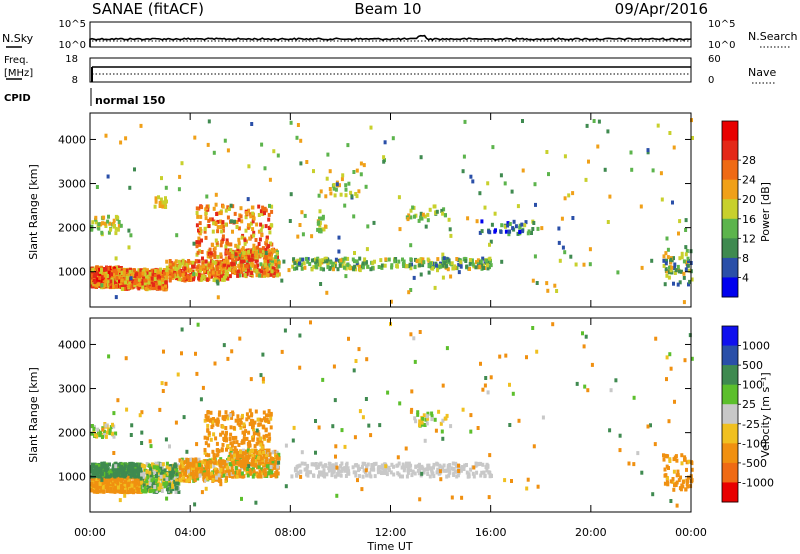 This screenshot has height=554, width=800. What do you see at coordinates (661, 9) in the screenshot?
I see `date-title: 09/Apr/2016` at bounding box center [661, 9].